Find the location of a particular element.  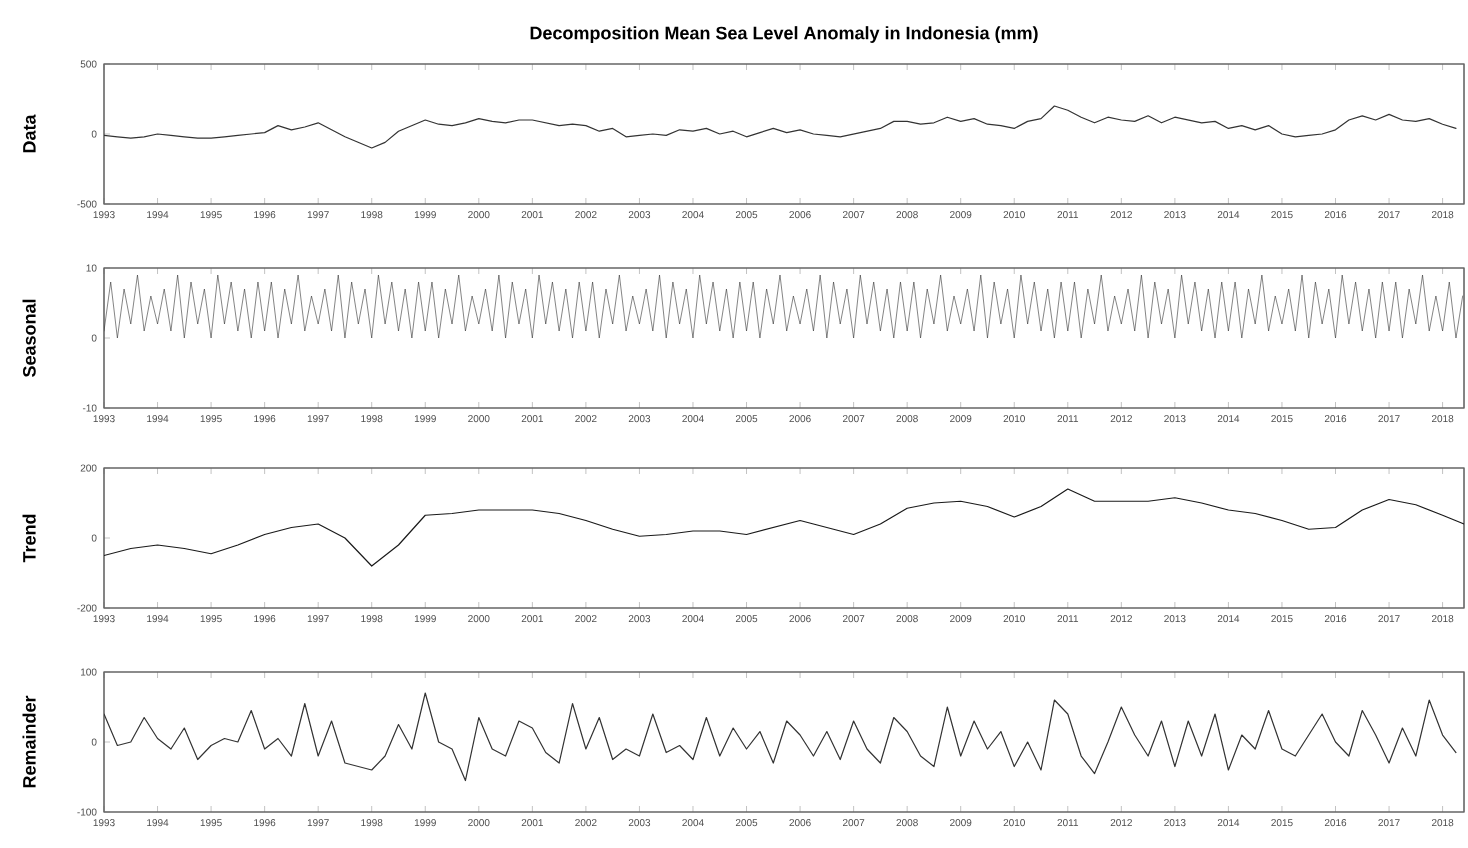

y-axis-title: Data is located at coordinates (29, 133).